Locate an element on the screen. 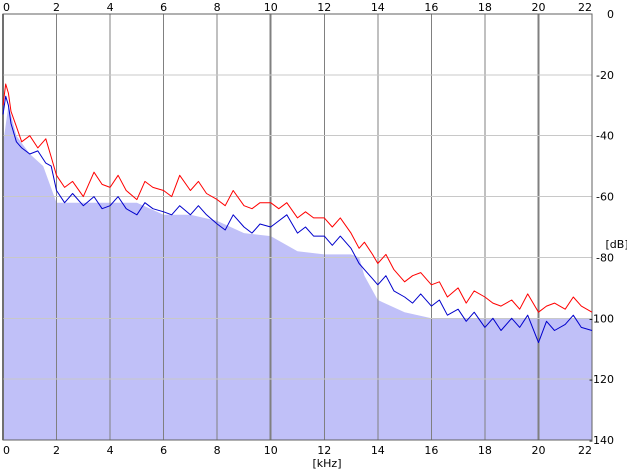 This screenshot has width=627, height=469. y-axis-ticks: 0 -20 -40 -60 -80 -100 -120 -140 is located at coordinates (601, 227).